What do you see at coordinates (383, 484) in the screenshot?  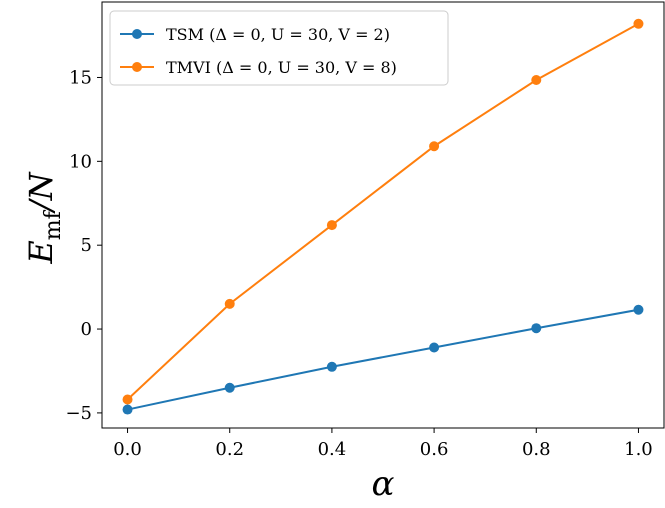 I see `x-axis-label: α` at bounding box center [383, 484].